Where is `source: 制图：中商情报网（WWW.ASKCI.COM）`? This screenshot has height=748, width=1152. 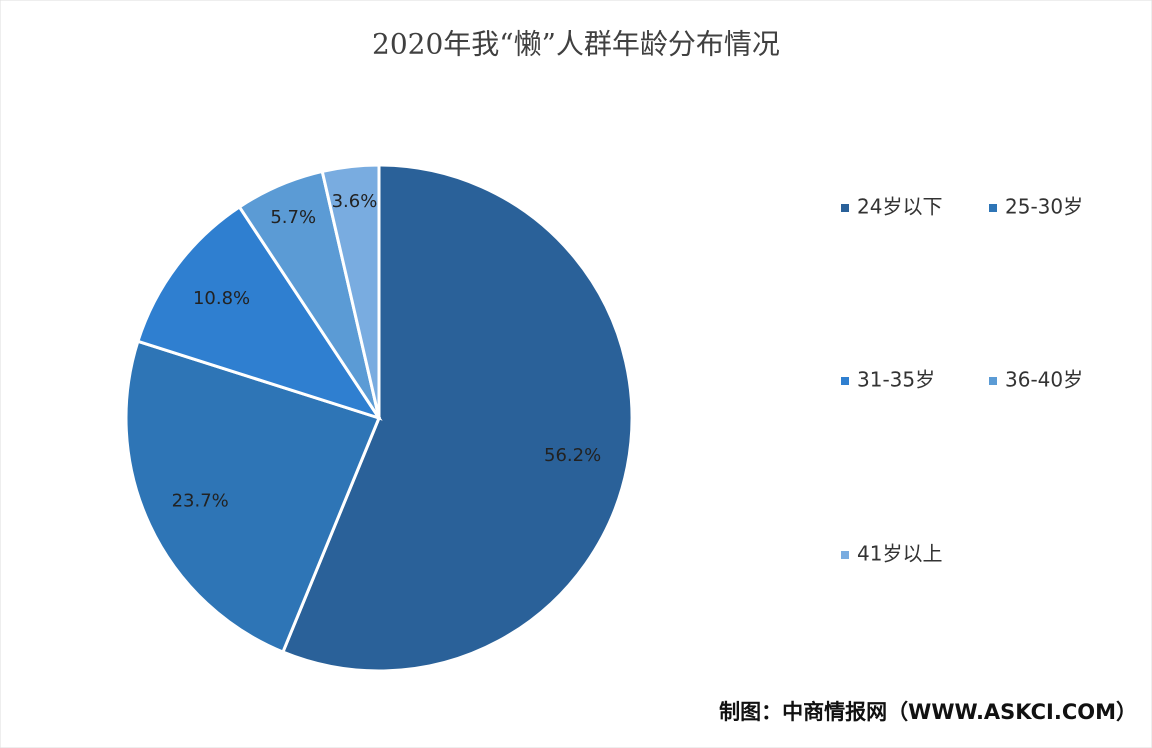 source: 制图：中商情报网（WWW.ASKCI.COM） is located at coordinates (928, 712).